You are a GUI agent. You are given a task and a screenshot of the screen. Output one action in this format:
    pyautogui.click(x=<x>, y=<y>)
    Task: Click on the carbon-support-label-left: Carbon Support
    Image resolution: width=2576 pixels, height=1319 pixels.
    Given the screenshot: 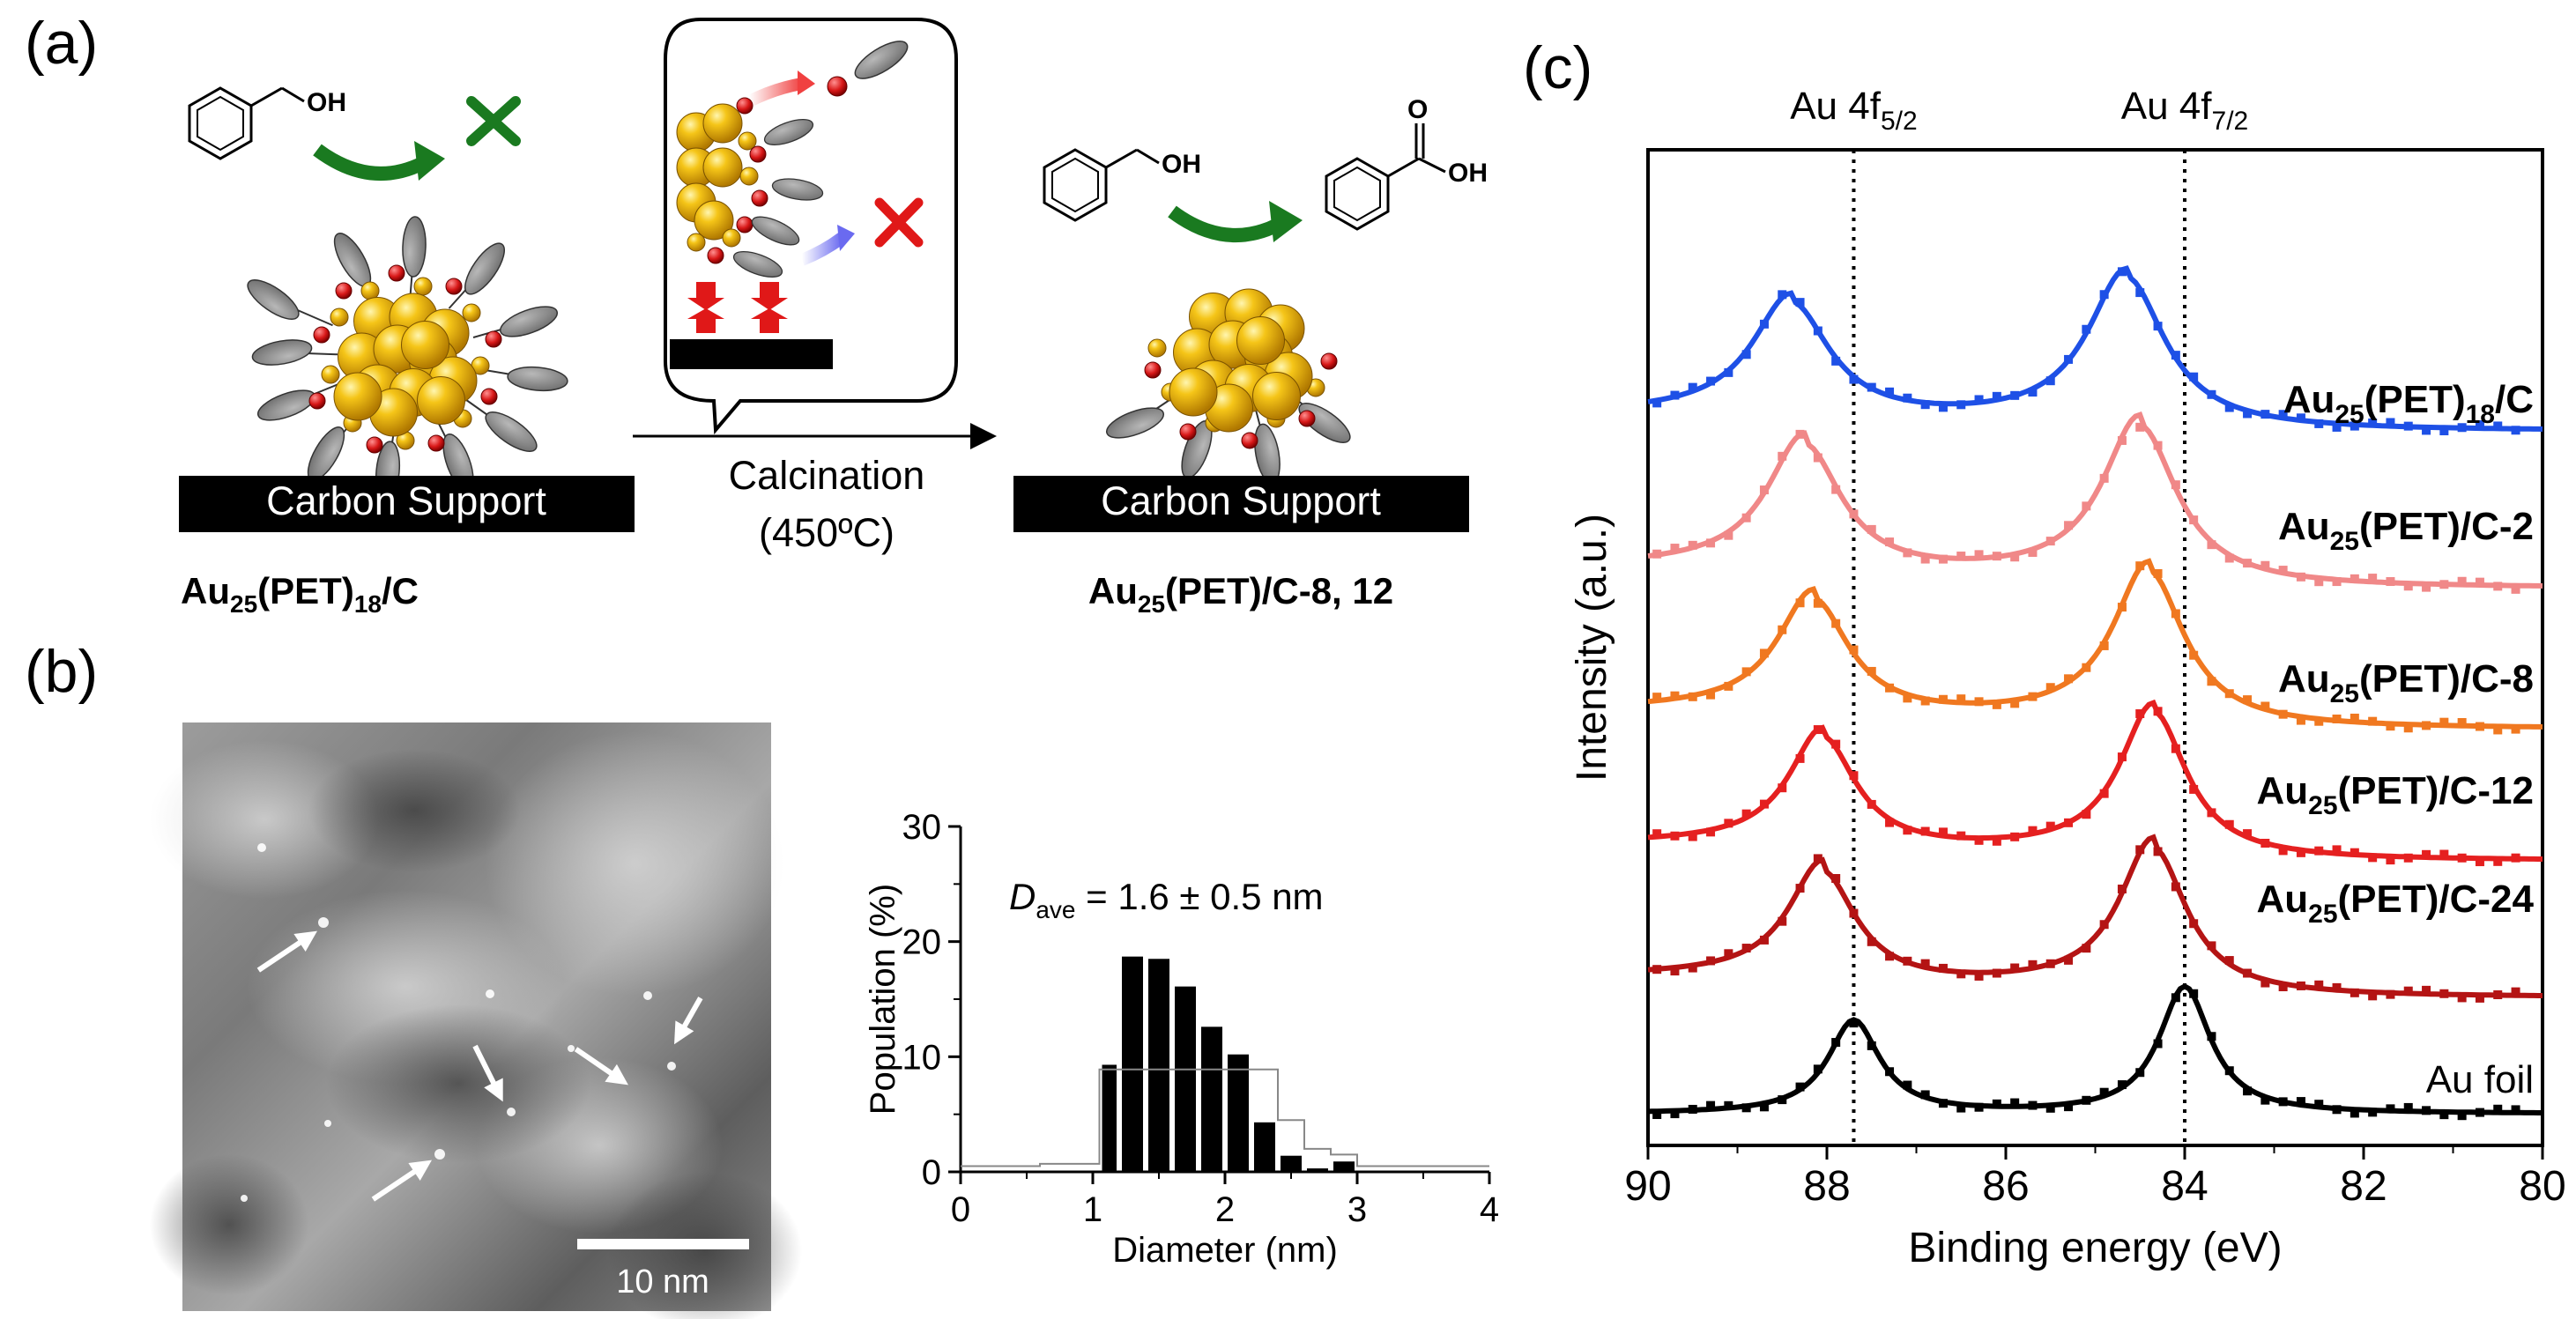 What is the action you would take?
    pyautogui.click(x=406, y=501)
    